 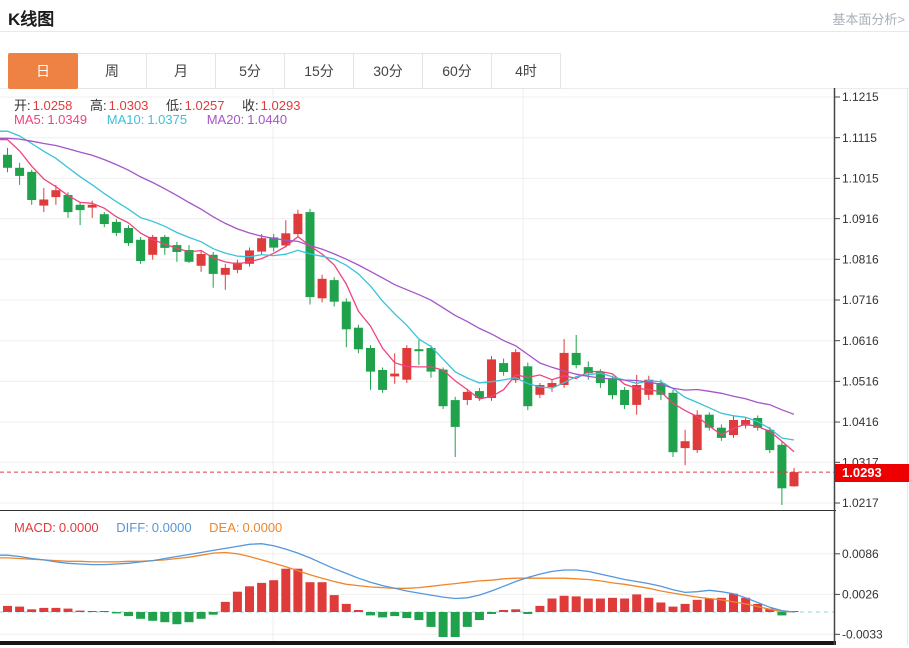 I want to click on tab-month: 月, so click(x=181, y=71).